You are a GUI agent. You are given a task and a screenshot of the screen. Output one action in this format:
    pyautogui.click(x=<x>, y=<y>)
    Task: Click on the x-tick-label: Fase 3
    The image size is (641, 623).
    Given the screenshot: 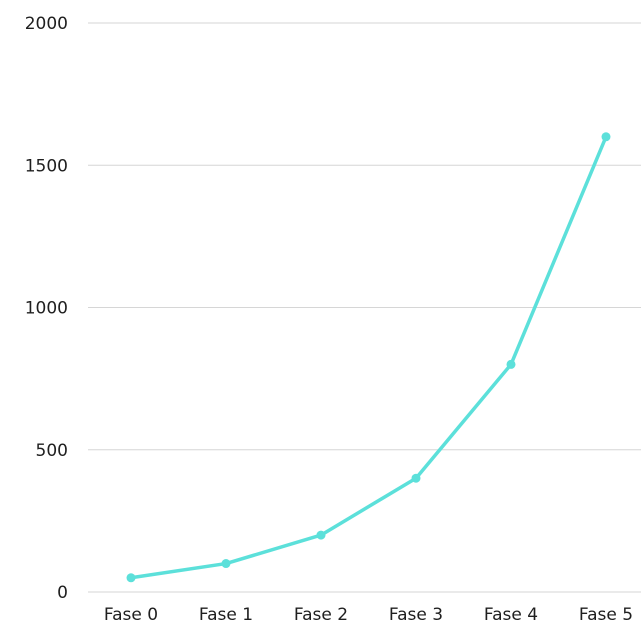 What is the action you would take?
    pyautogui.click(x=416, y=614)
    